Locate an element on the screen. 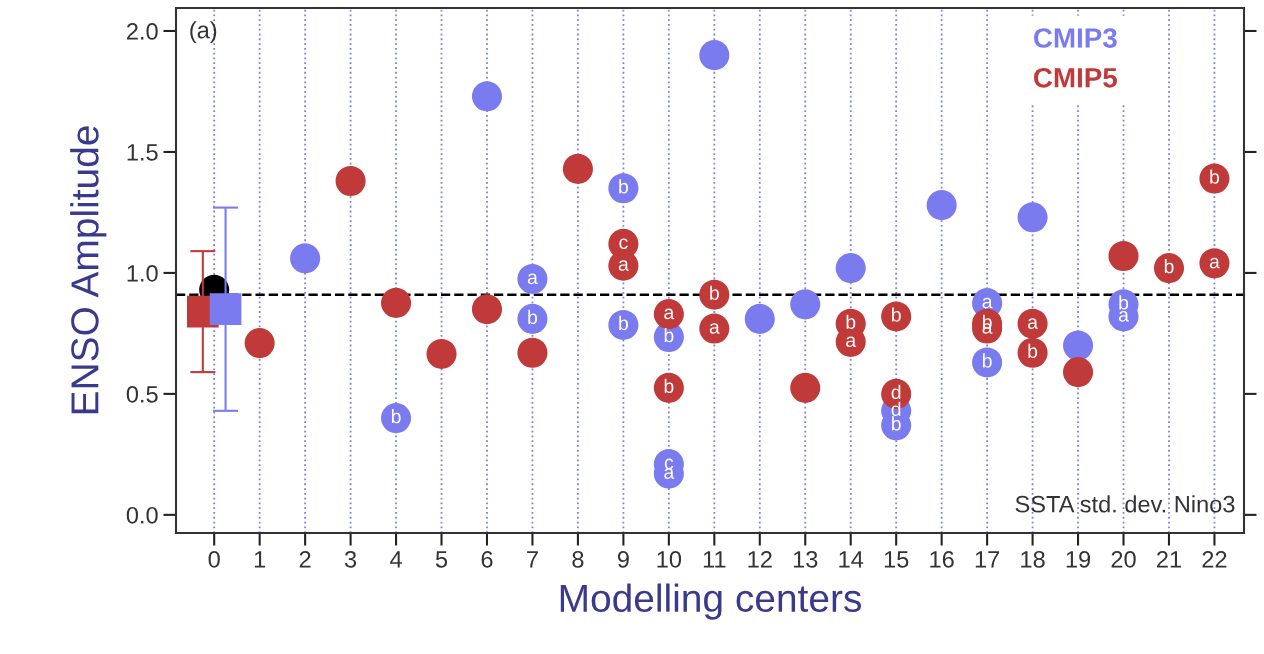 This screenshot has height=654, width=1264. y-tick-label: 1.0 is located at coordinates (142, 273).